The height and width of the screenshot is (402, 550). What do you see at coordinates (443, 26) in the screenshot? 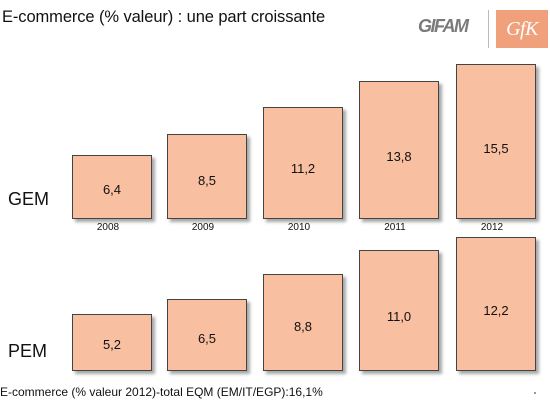
I see `gifam-logo: GIFAM` at bounding box center [443, 26].